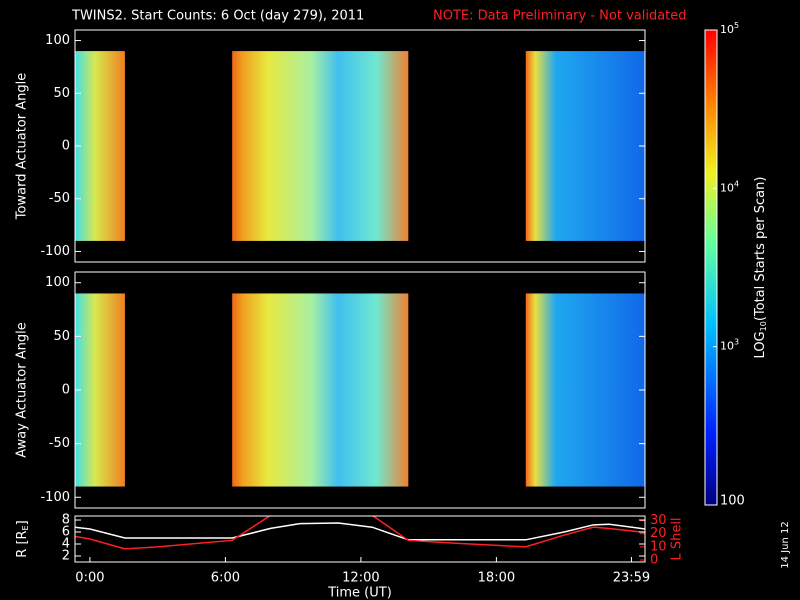 The height and width of the screenshot is (600, 800). Describe the element at coordinates (560, 16) in the screenshot. I see `note: NOTE: Data Preliminary - Not validated` at that location.